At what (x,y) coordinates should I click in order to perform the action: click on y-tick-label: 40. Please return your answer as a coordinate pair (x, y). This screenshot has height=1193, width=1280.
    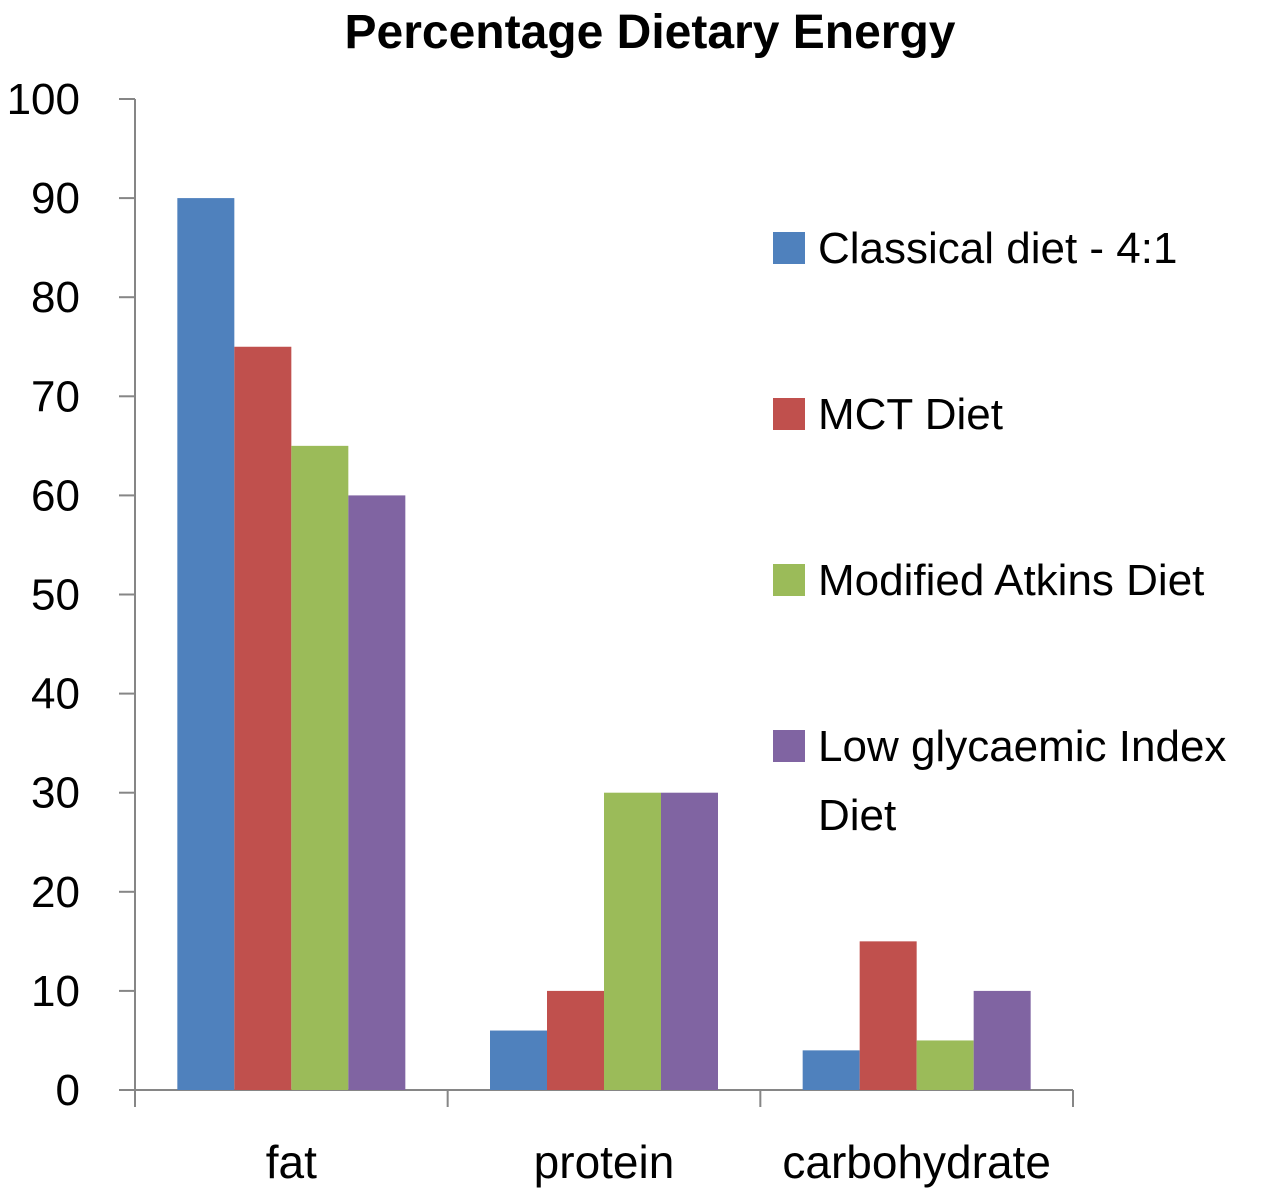
    Looking at the image, I should click on (55, 694).